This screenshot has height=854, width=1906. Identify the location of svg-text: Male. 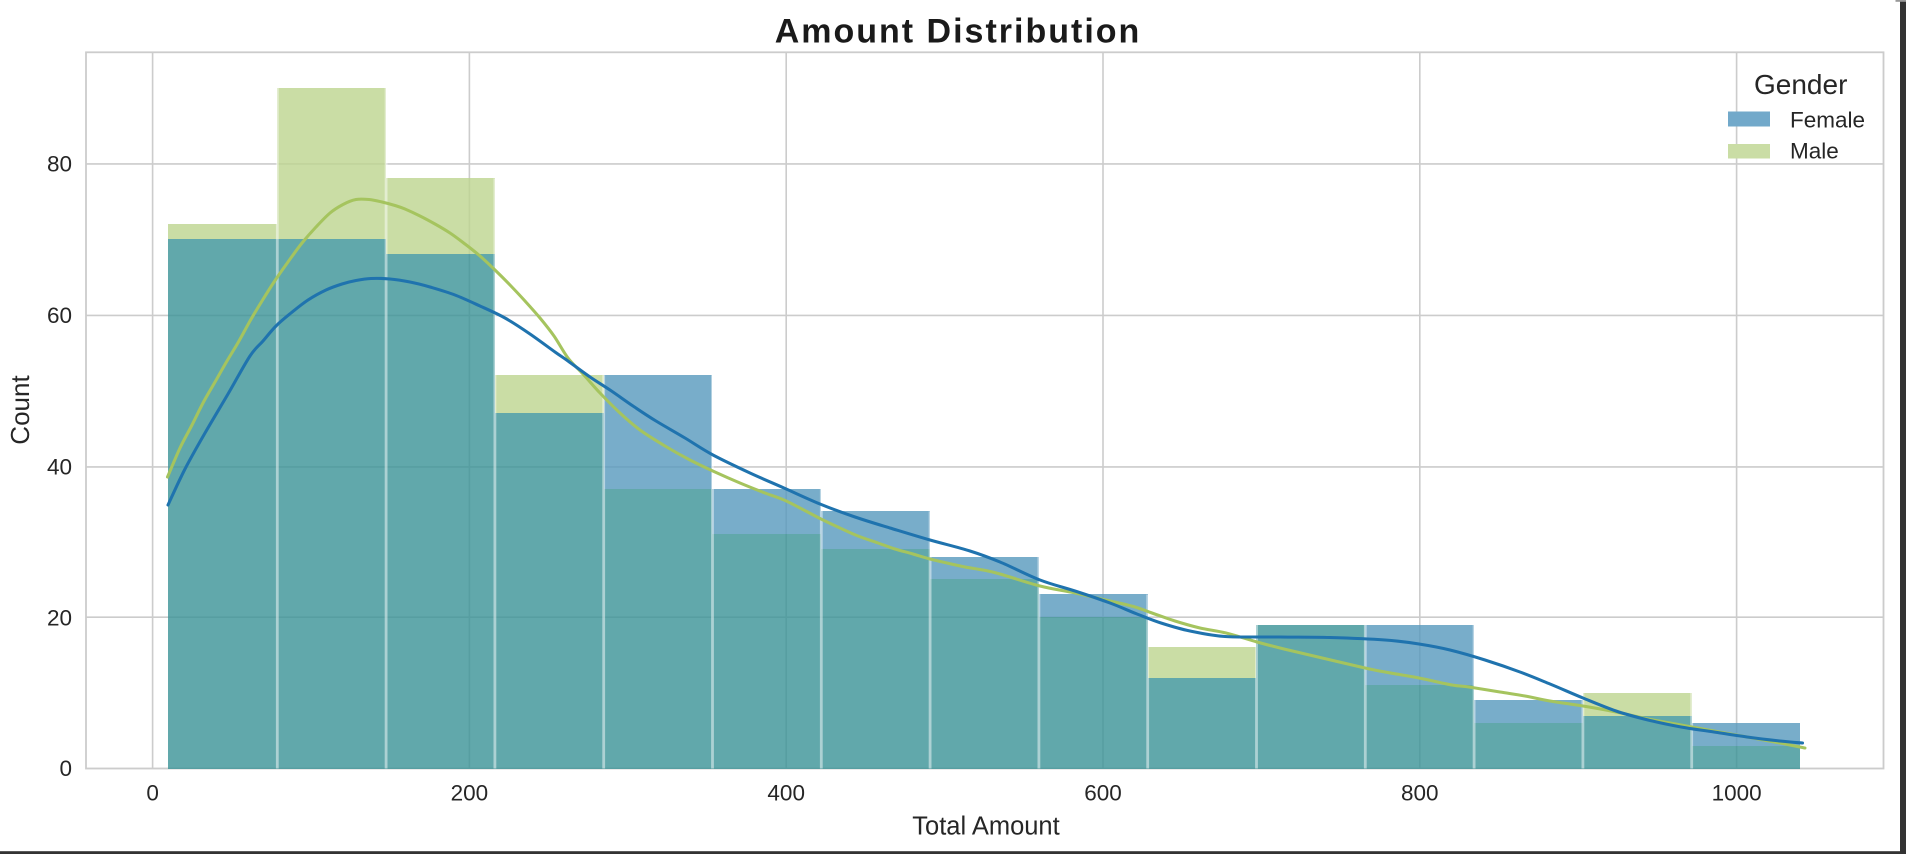
(1814, 151).